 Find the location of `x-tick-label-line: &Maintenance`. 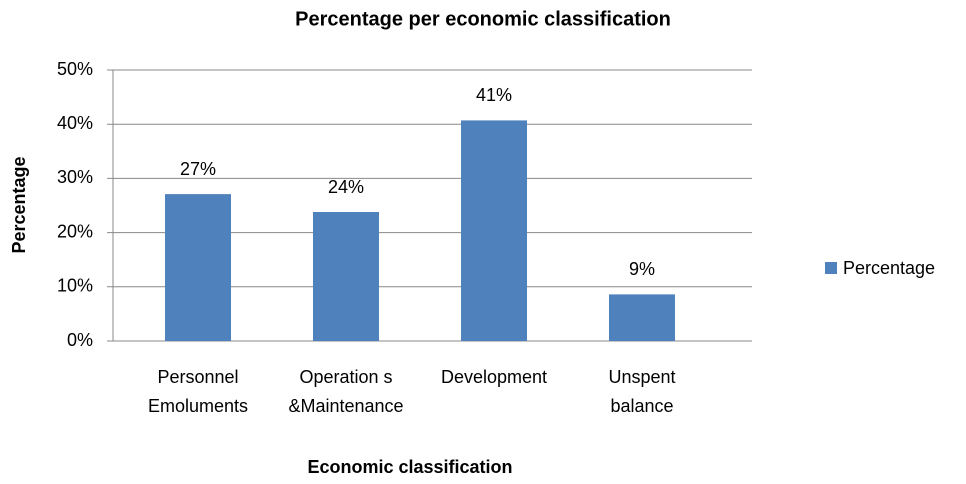

x-tick-label-line: &Maintenance is located at coordinates (345, 406).